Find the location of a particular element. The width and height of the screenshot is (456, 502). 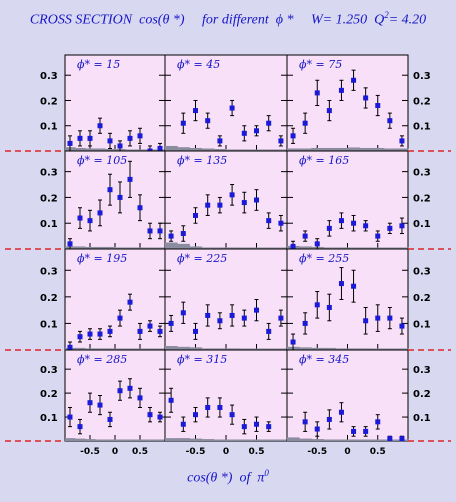

panel-label: ϕ* = 225 is located at coordinates (202, 258).